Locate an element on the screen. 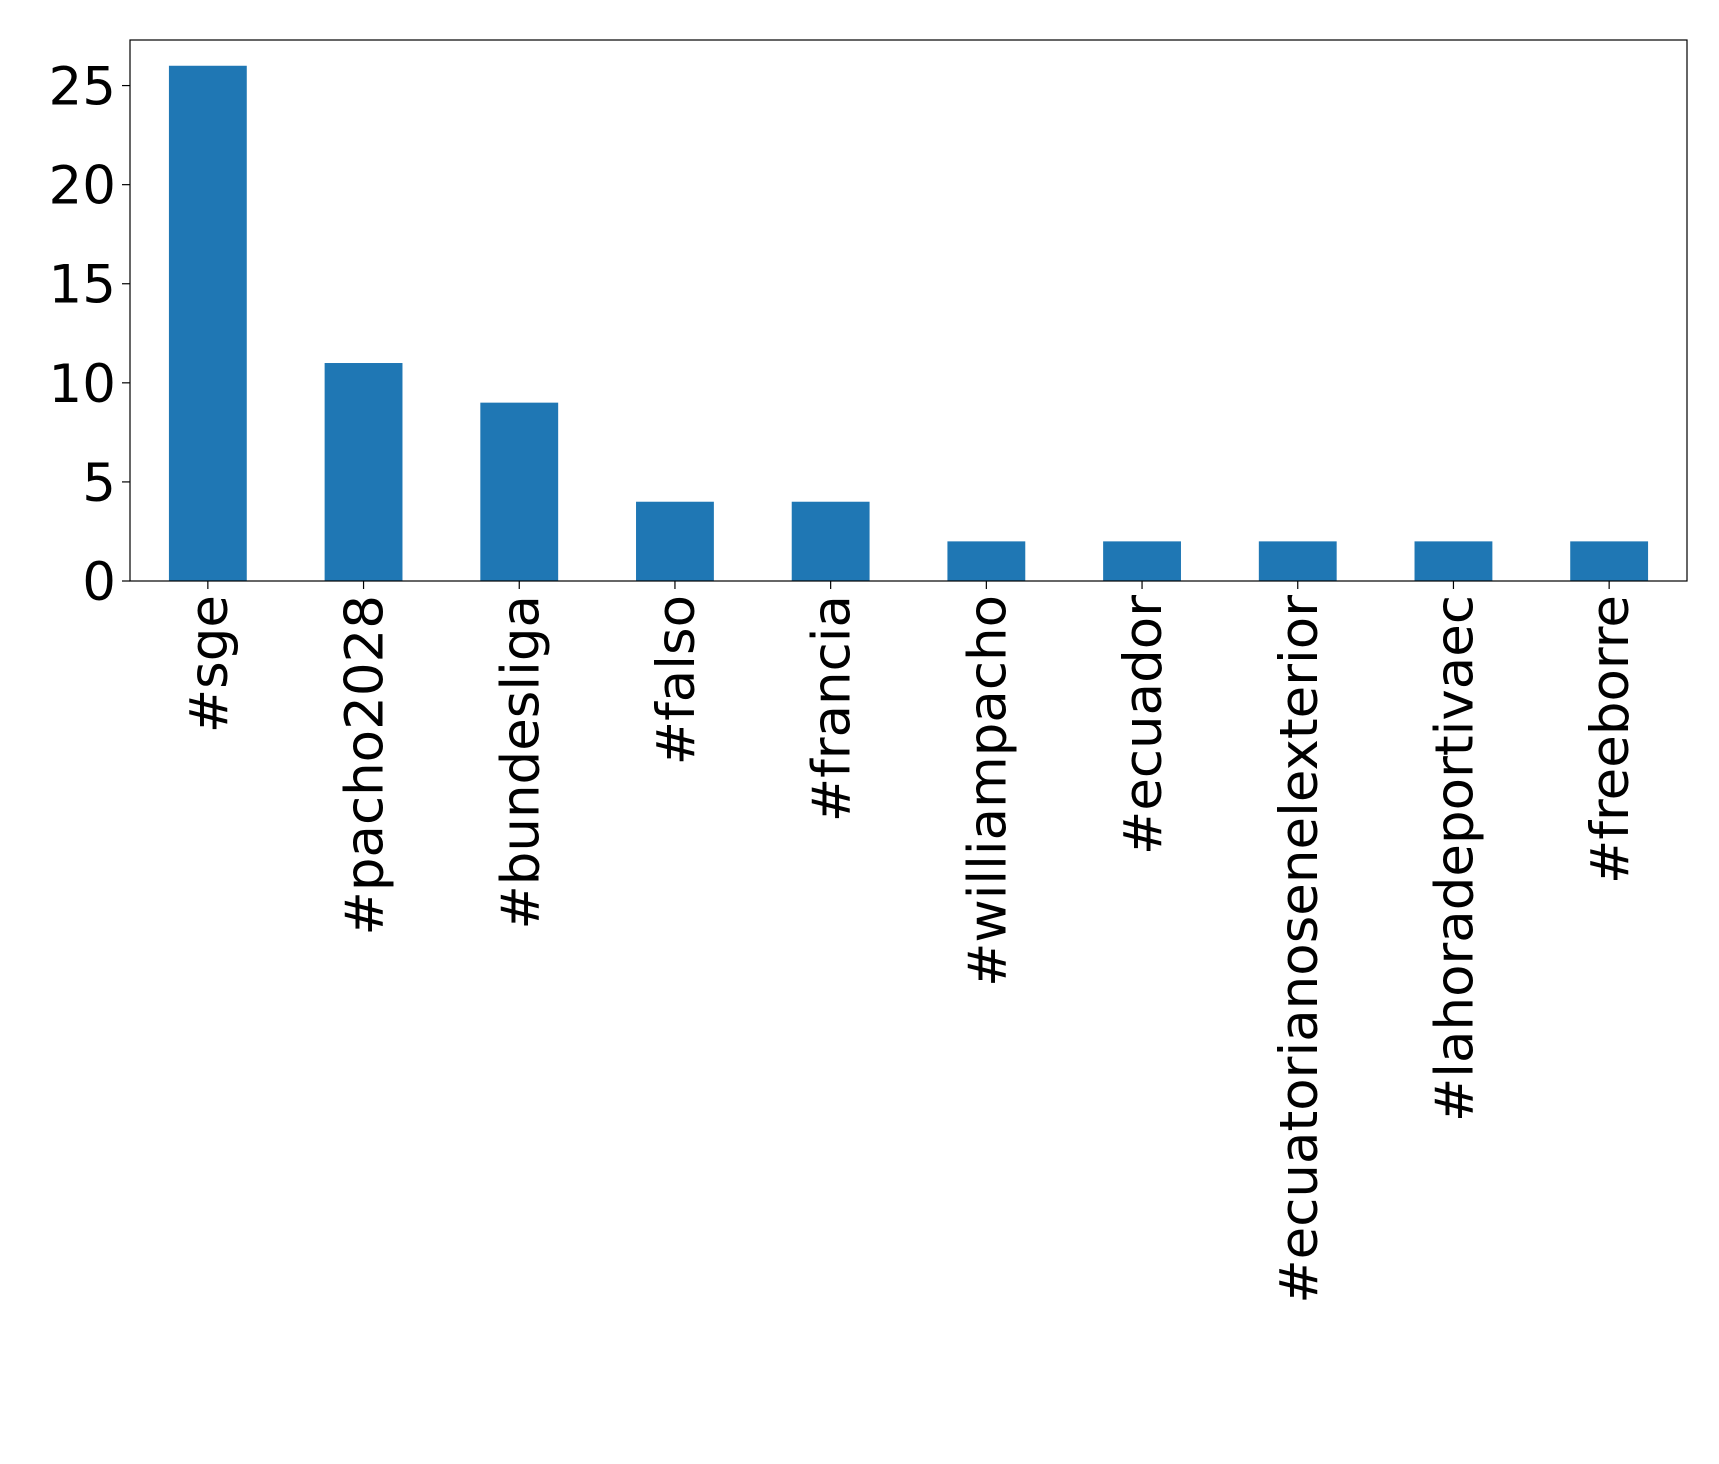 Image resolution: width=1719 pixels, height=1464 pixels. x-tick-label: #ecuador is located at coordinates (1143, 725).